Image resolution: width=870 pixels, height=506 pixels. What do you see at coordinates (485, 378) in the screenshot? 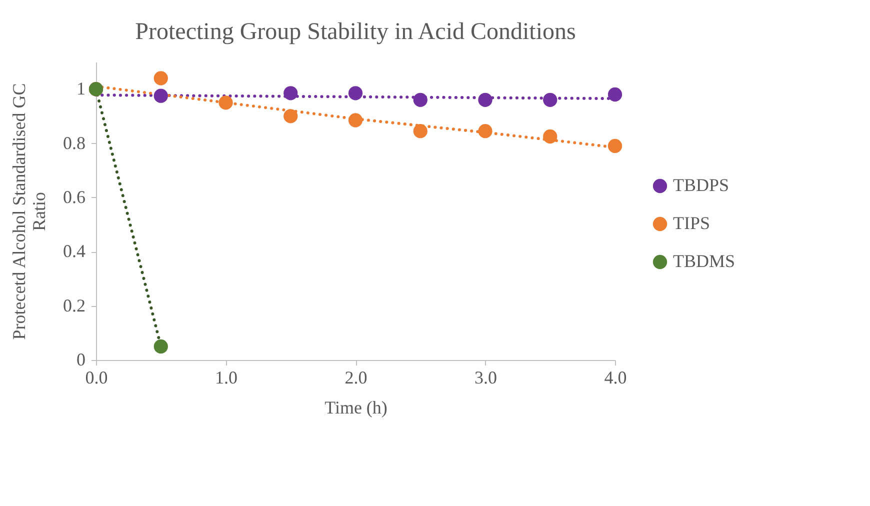
I see `x-tick-label: 3.0` at bounding box center [485, 378].